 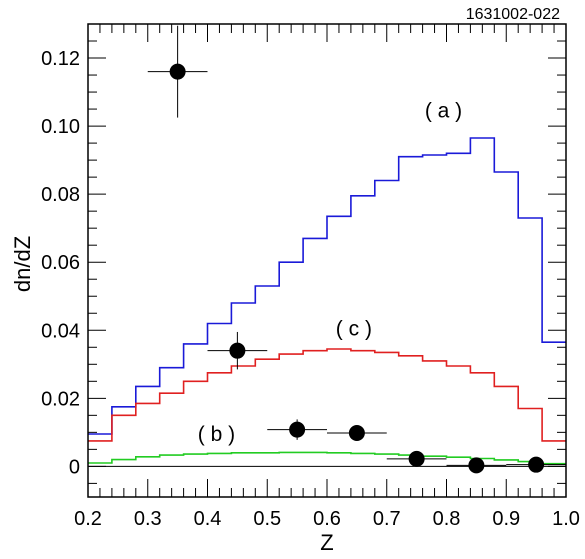 I want to click on x-tick-label: 0.8, so click(x=447, y=519).